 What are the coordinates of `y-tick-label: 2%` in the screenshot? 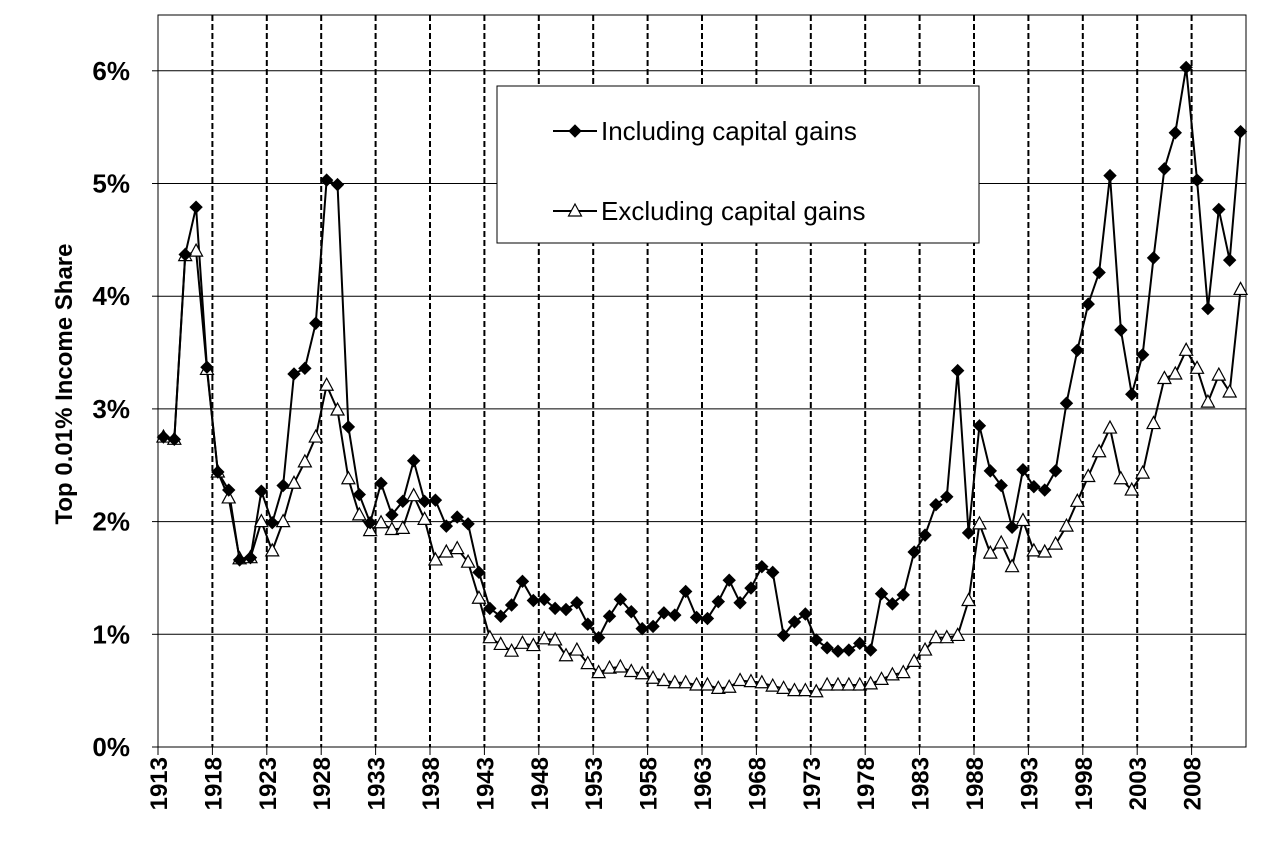 It's located at (111, 522).